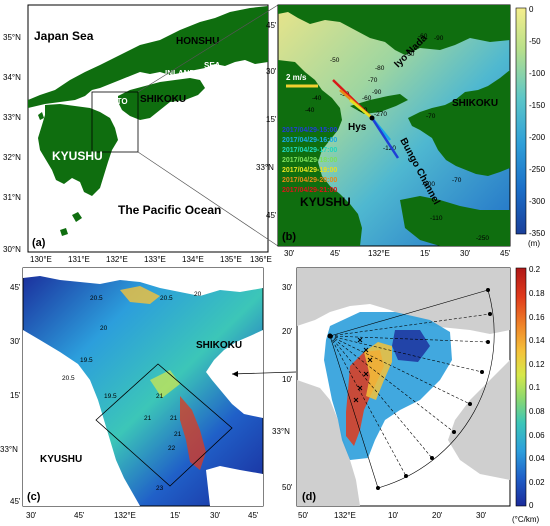 This screenshot has width=550, height=526. I want to click on lon-tick: 136°E, so click(261, 259).